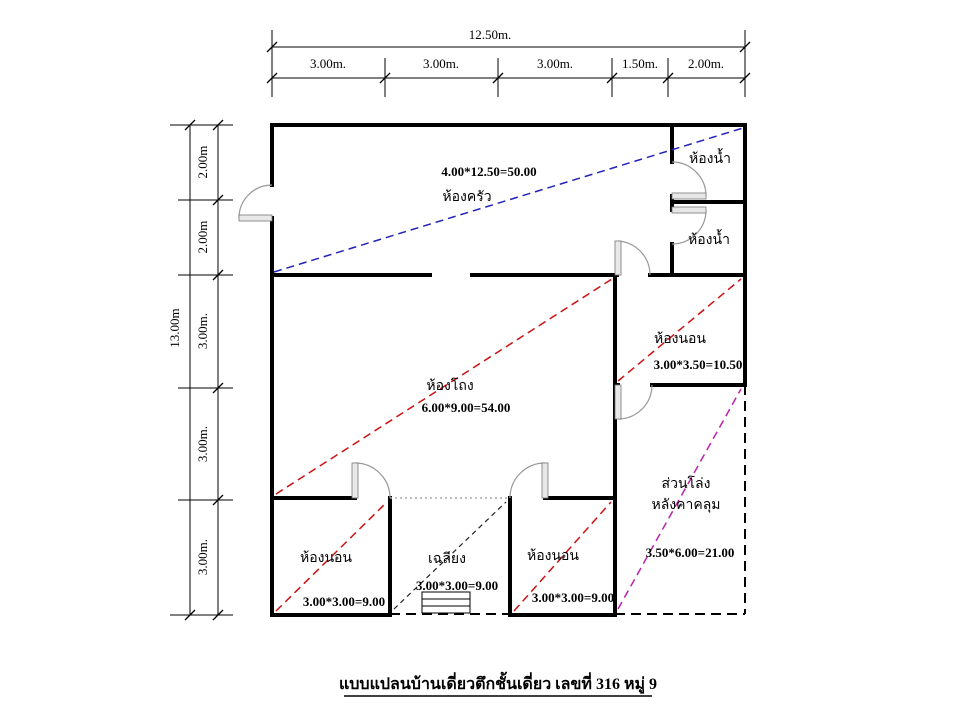 The width and height of the screenshot is (960, 720). I want to click on open-area-area-label: 3.50*6.00=21.00, so click(690, 552).